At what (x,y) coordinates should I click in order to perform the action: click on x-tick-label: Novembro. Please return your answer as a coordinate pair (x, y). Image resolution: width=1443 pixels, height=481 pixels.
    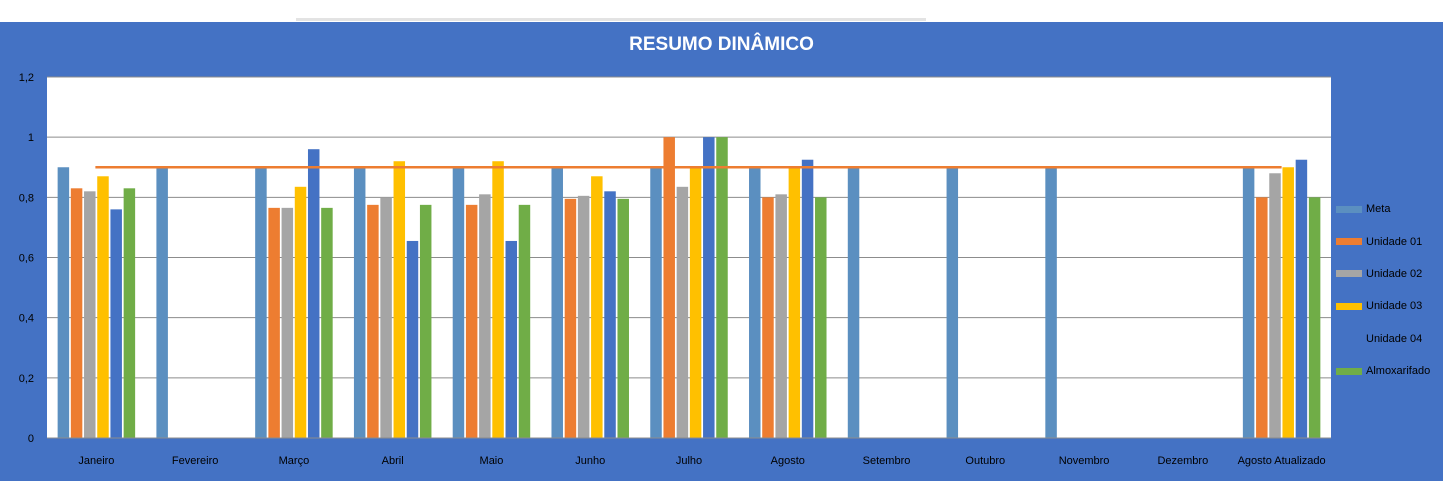
    Looking at the image, I should click on (1084, 461).